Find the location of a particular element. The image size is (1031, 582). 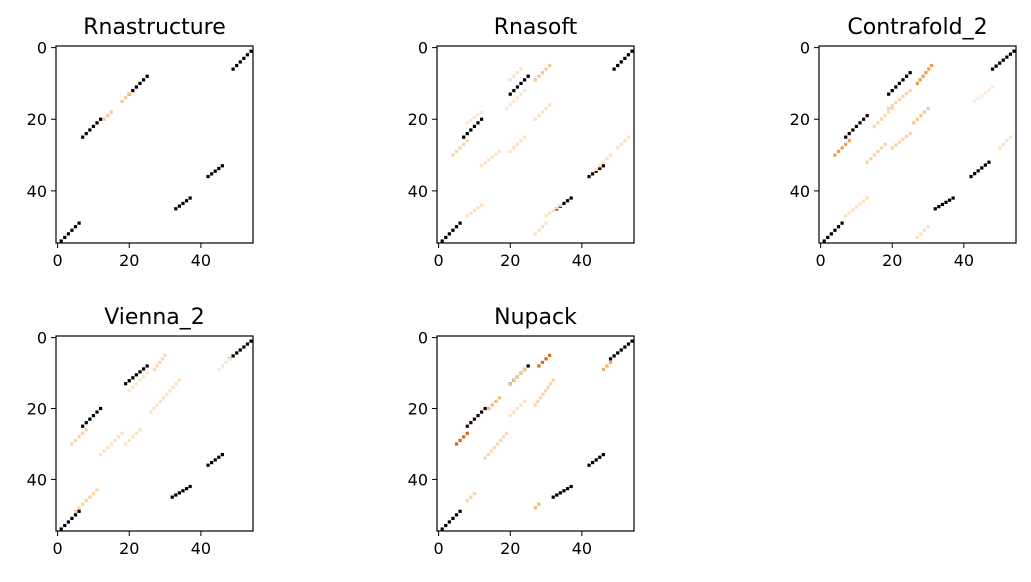

x-tick-label: 0 is located at coordinates (58, 260).